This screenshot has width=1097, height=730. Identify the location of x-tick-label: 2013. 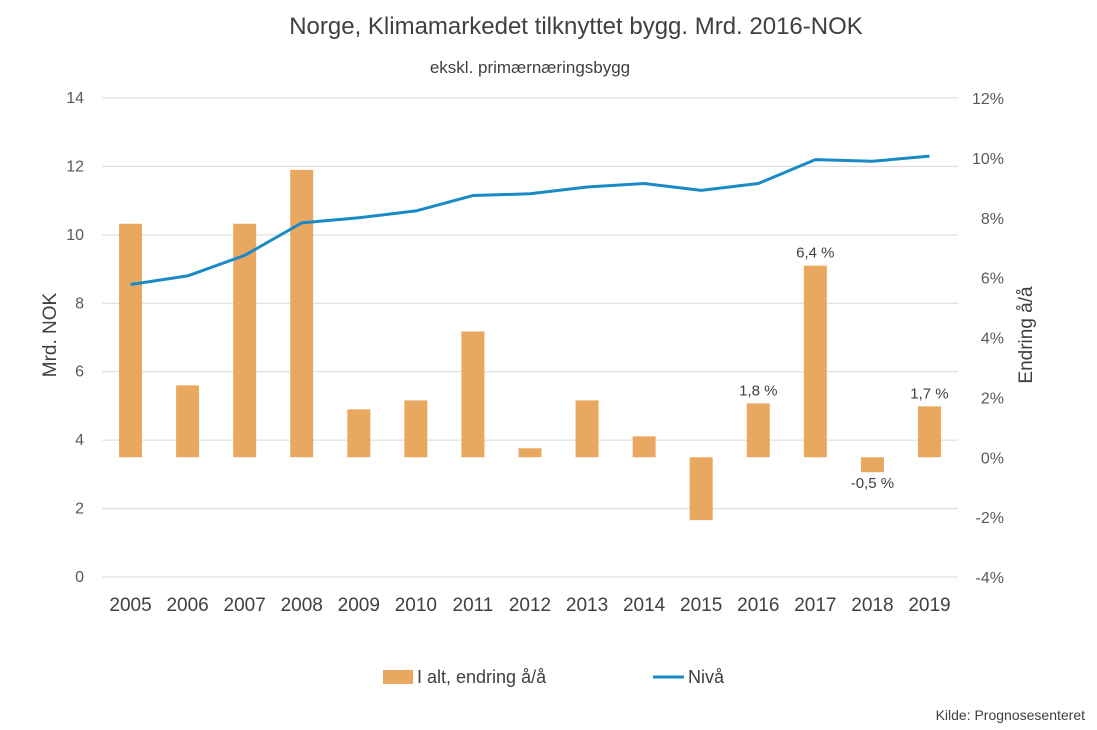
(587, 605).